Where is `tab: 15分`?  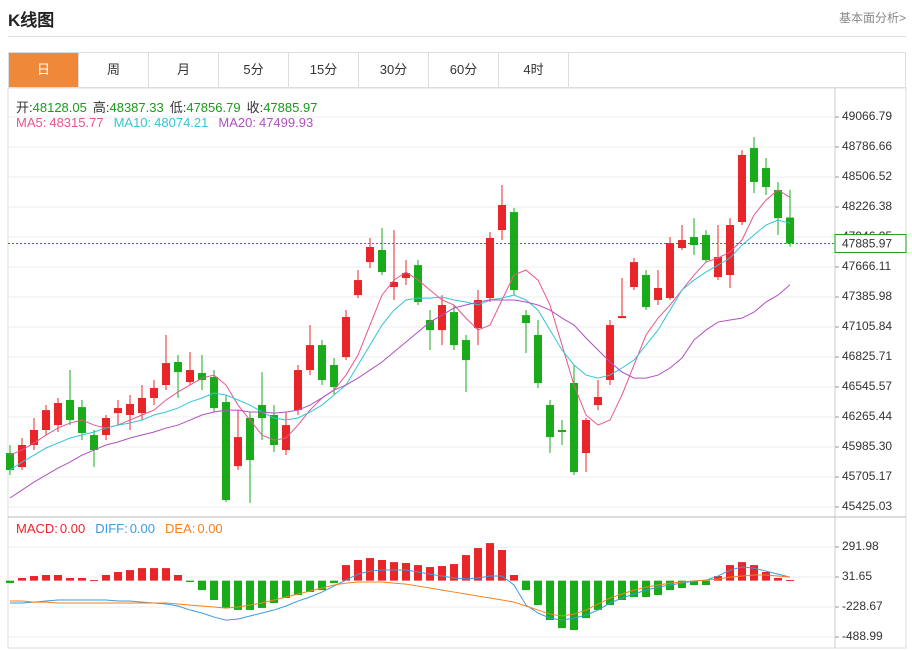
tab: 15分 is located at coordinates (324, 70).